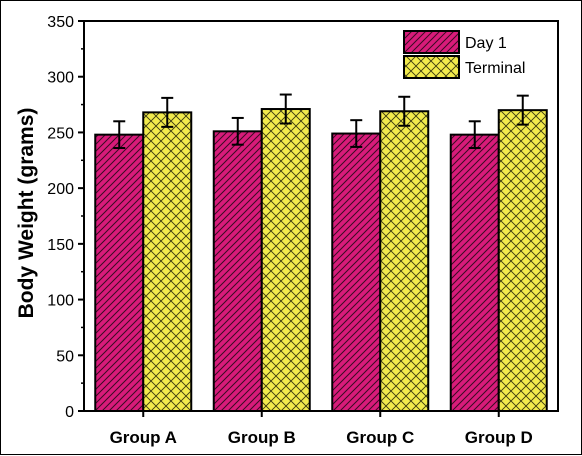  I want to click on y-axis-label: Body Weight (grams), so click(26, 213).